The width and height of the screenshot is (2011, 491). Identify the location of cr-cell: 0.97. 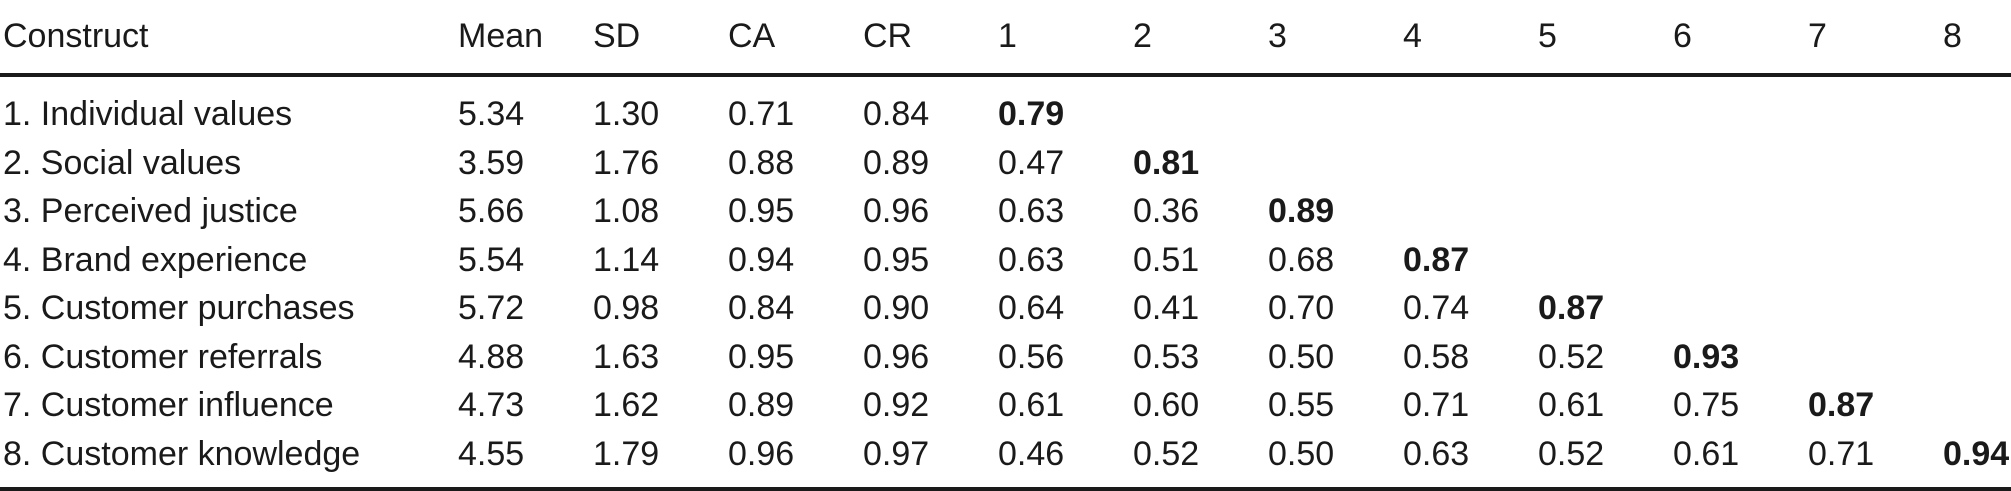
(927, 460).